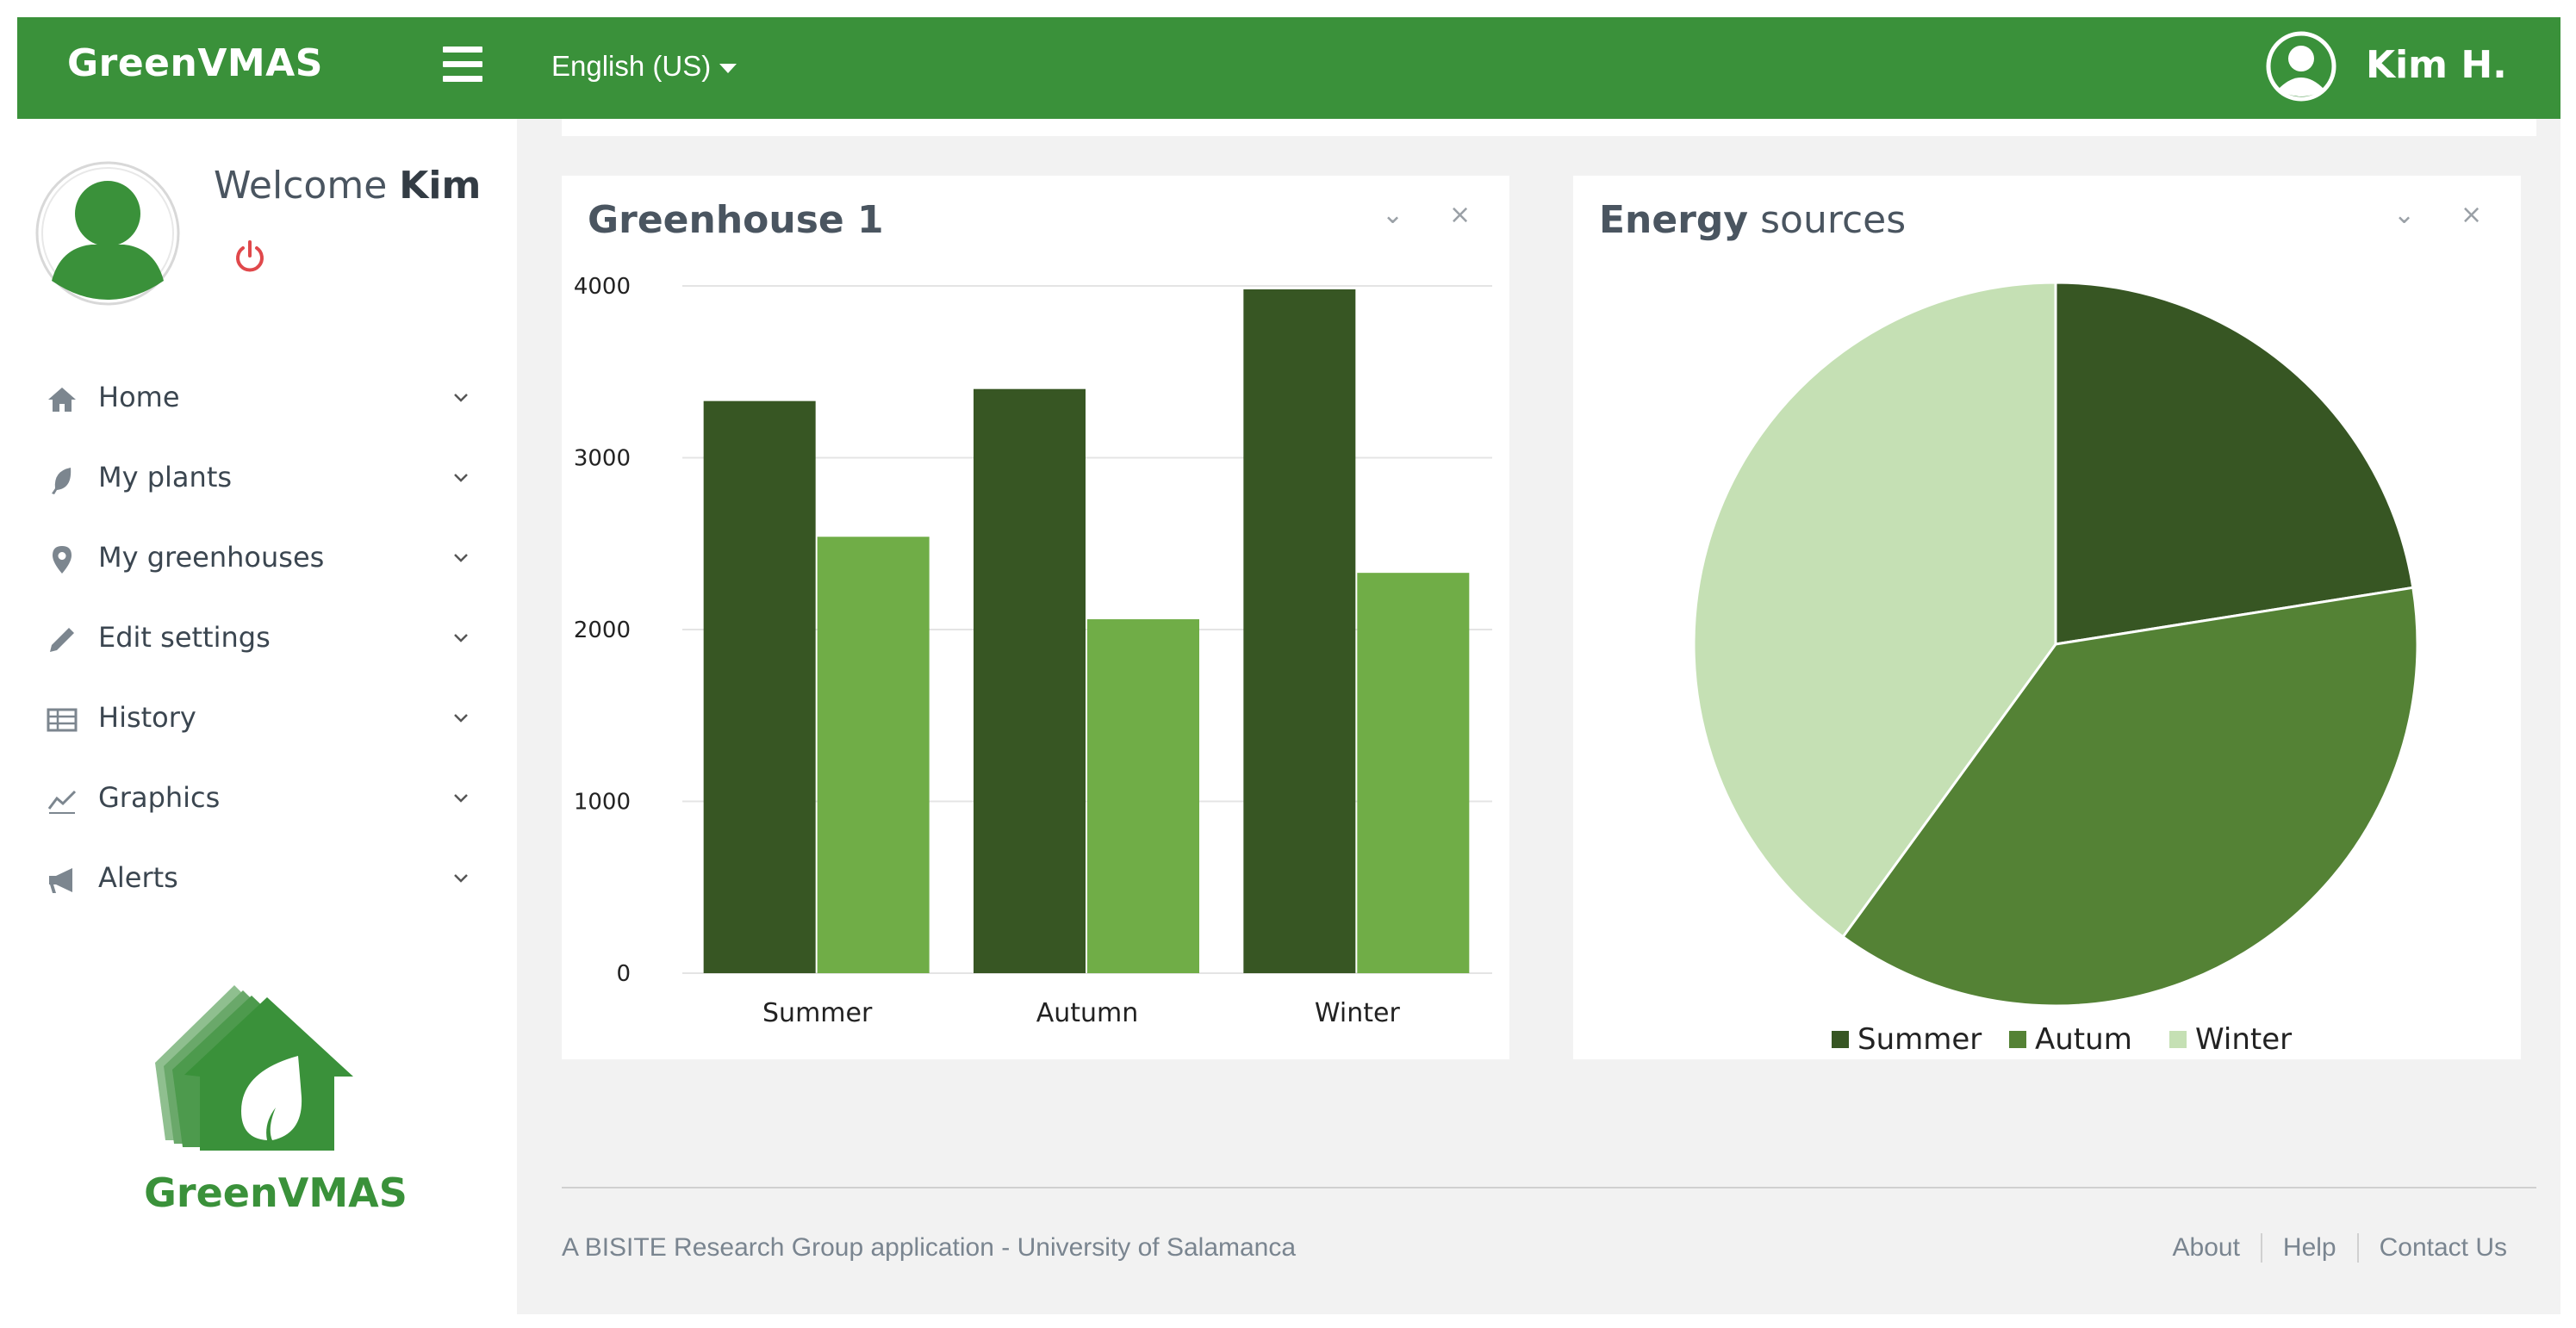 The image size is (2576, 1328). What do you see at coordinates (631, 66) in the screenshot?
I see `language-label: English (US)` at bounding box center [631, 66].